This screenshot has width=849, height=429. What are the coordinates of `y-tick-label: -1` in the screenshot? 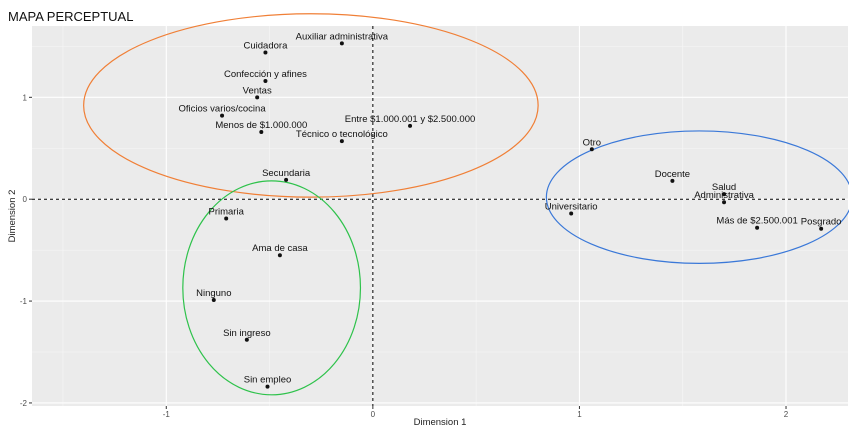 It's located at (24, 301).